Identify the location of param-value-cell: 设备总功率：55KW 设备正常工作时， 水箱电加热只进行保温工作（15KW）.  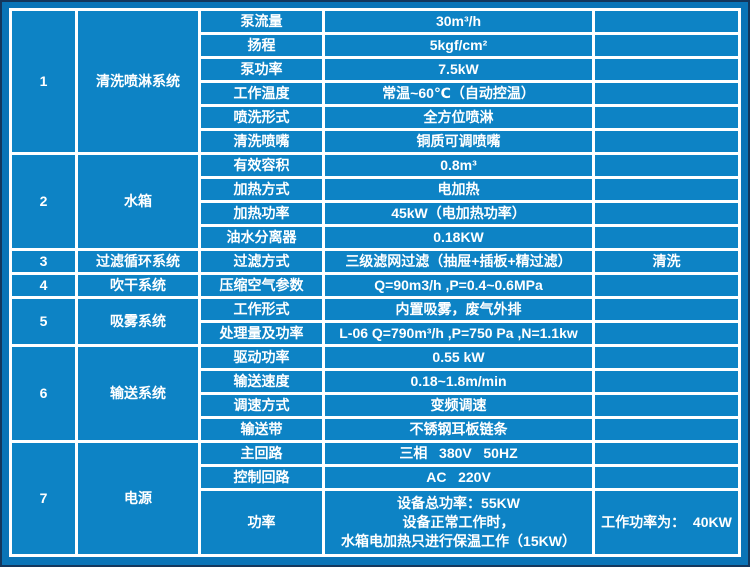
(458, 522).